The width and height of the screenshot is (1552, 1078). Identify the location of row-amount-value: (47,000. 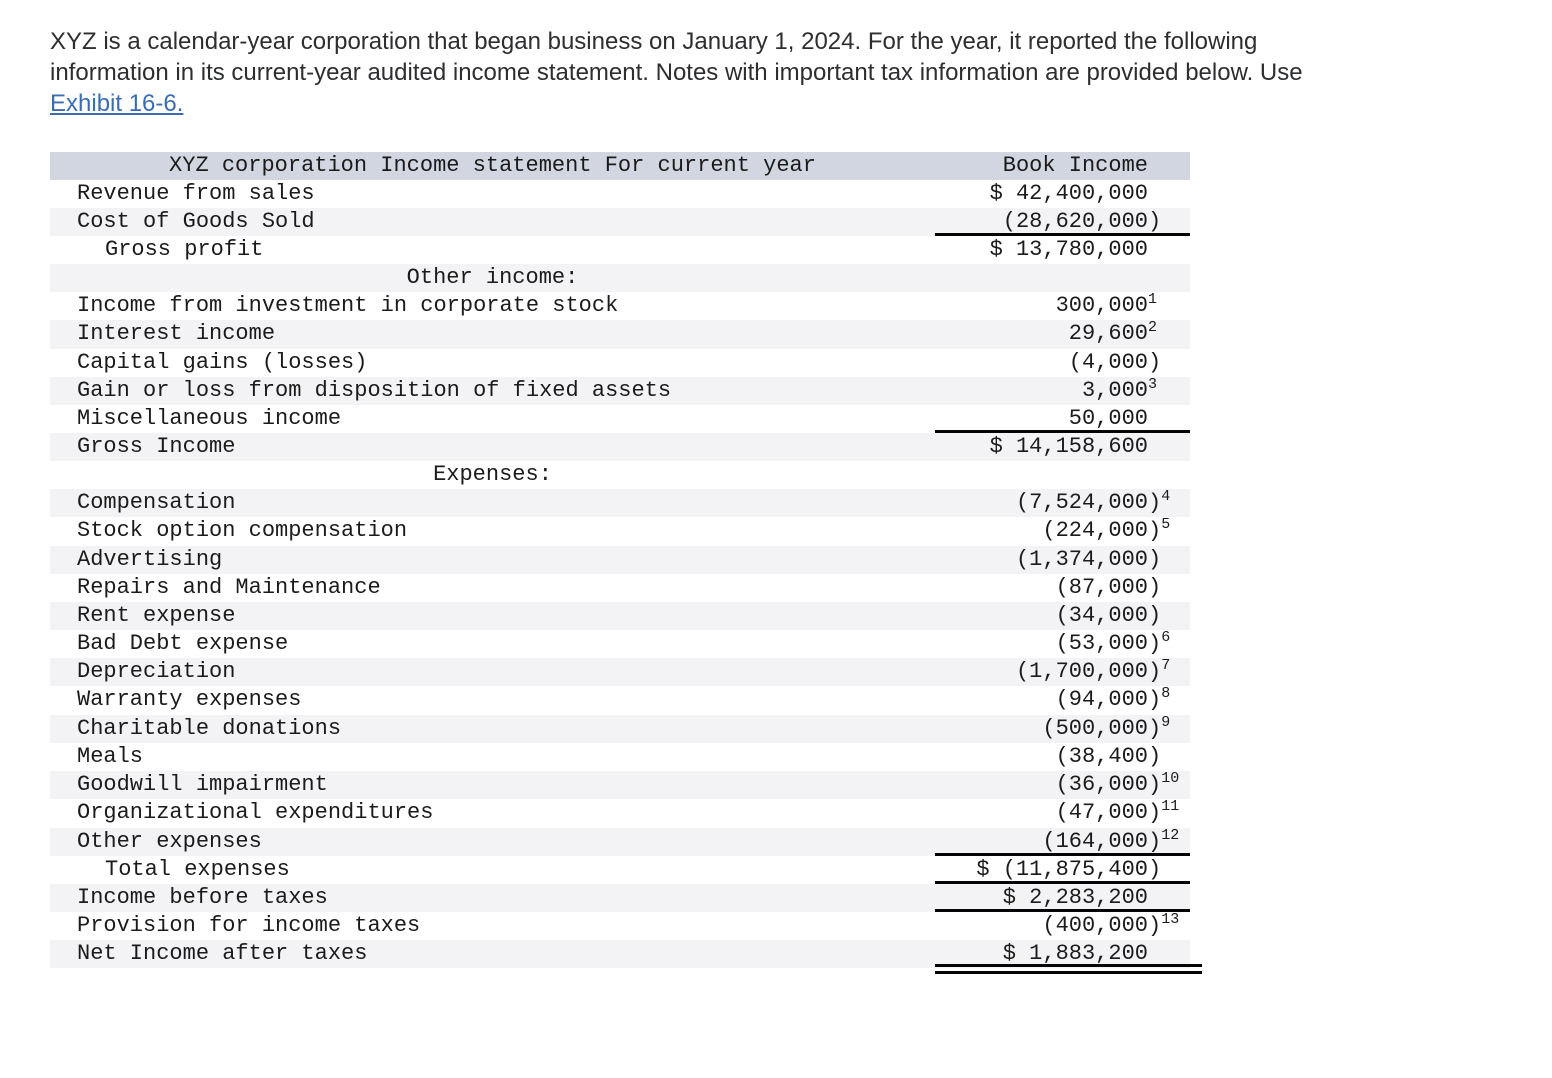
(1101, 813).